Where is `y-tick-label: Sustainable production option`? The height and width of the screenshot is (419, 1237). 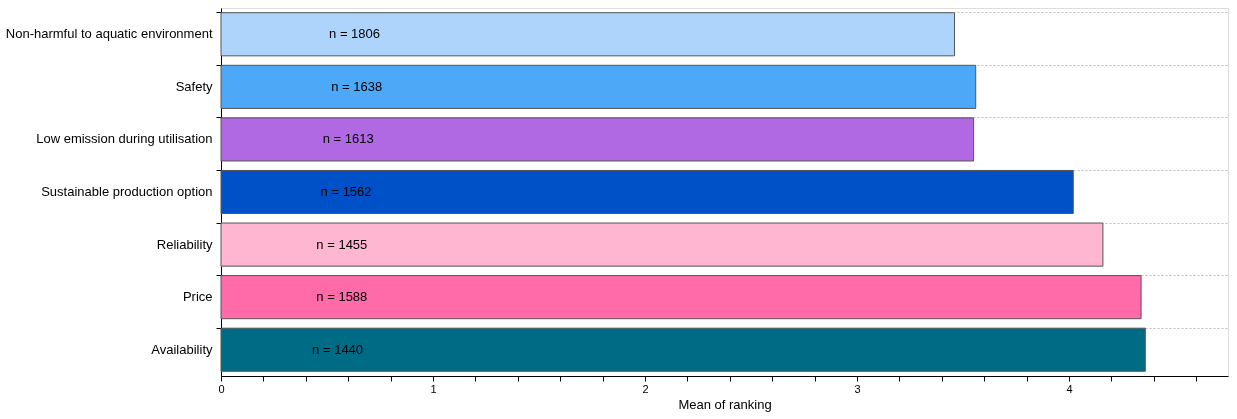 y-tick-label: Sustainable production option is located at coordinates (127, 191).